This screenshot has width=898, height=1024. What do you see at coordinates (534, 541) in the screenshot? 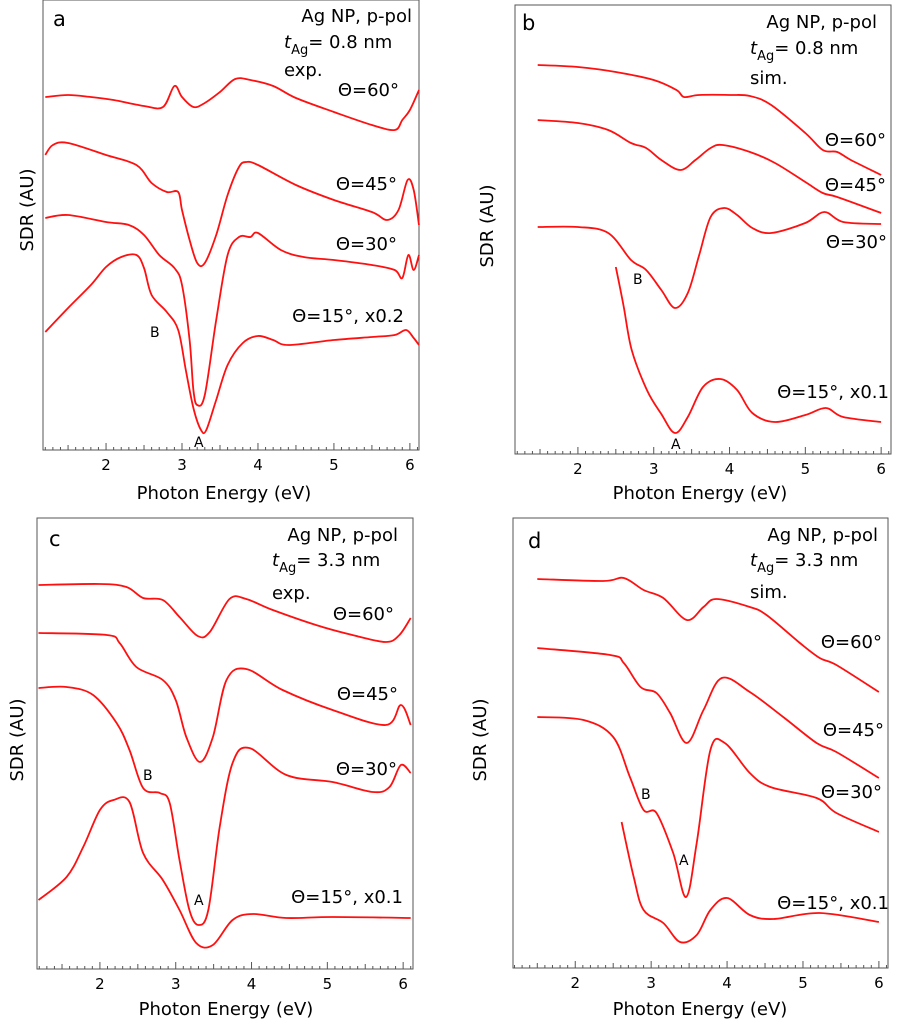
I see `panel-letter-d: d` at bounding box center [534, 541].